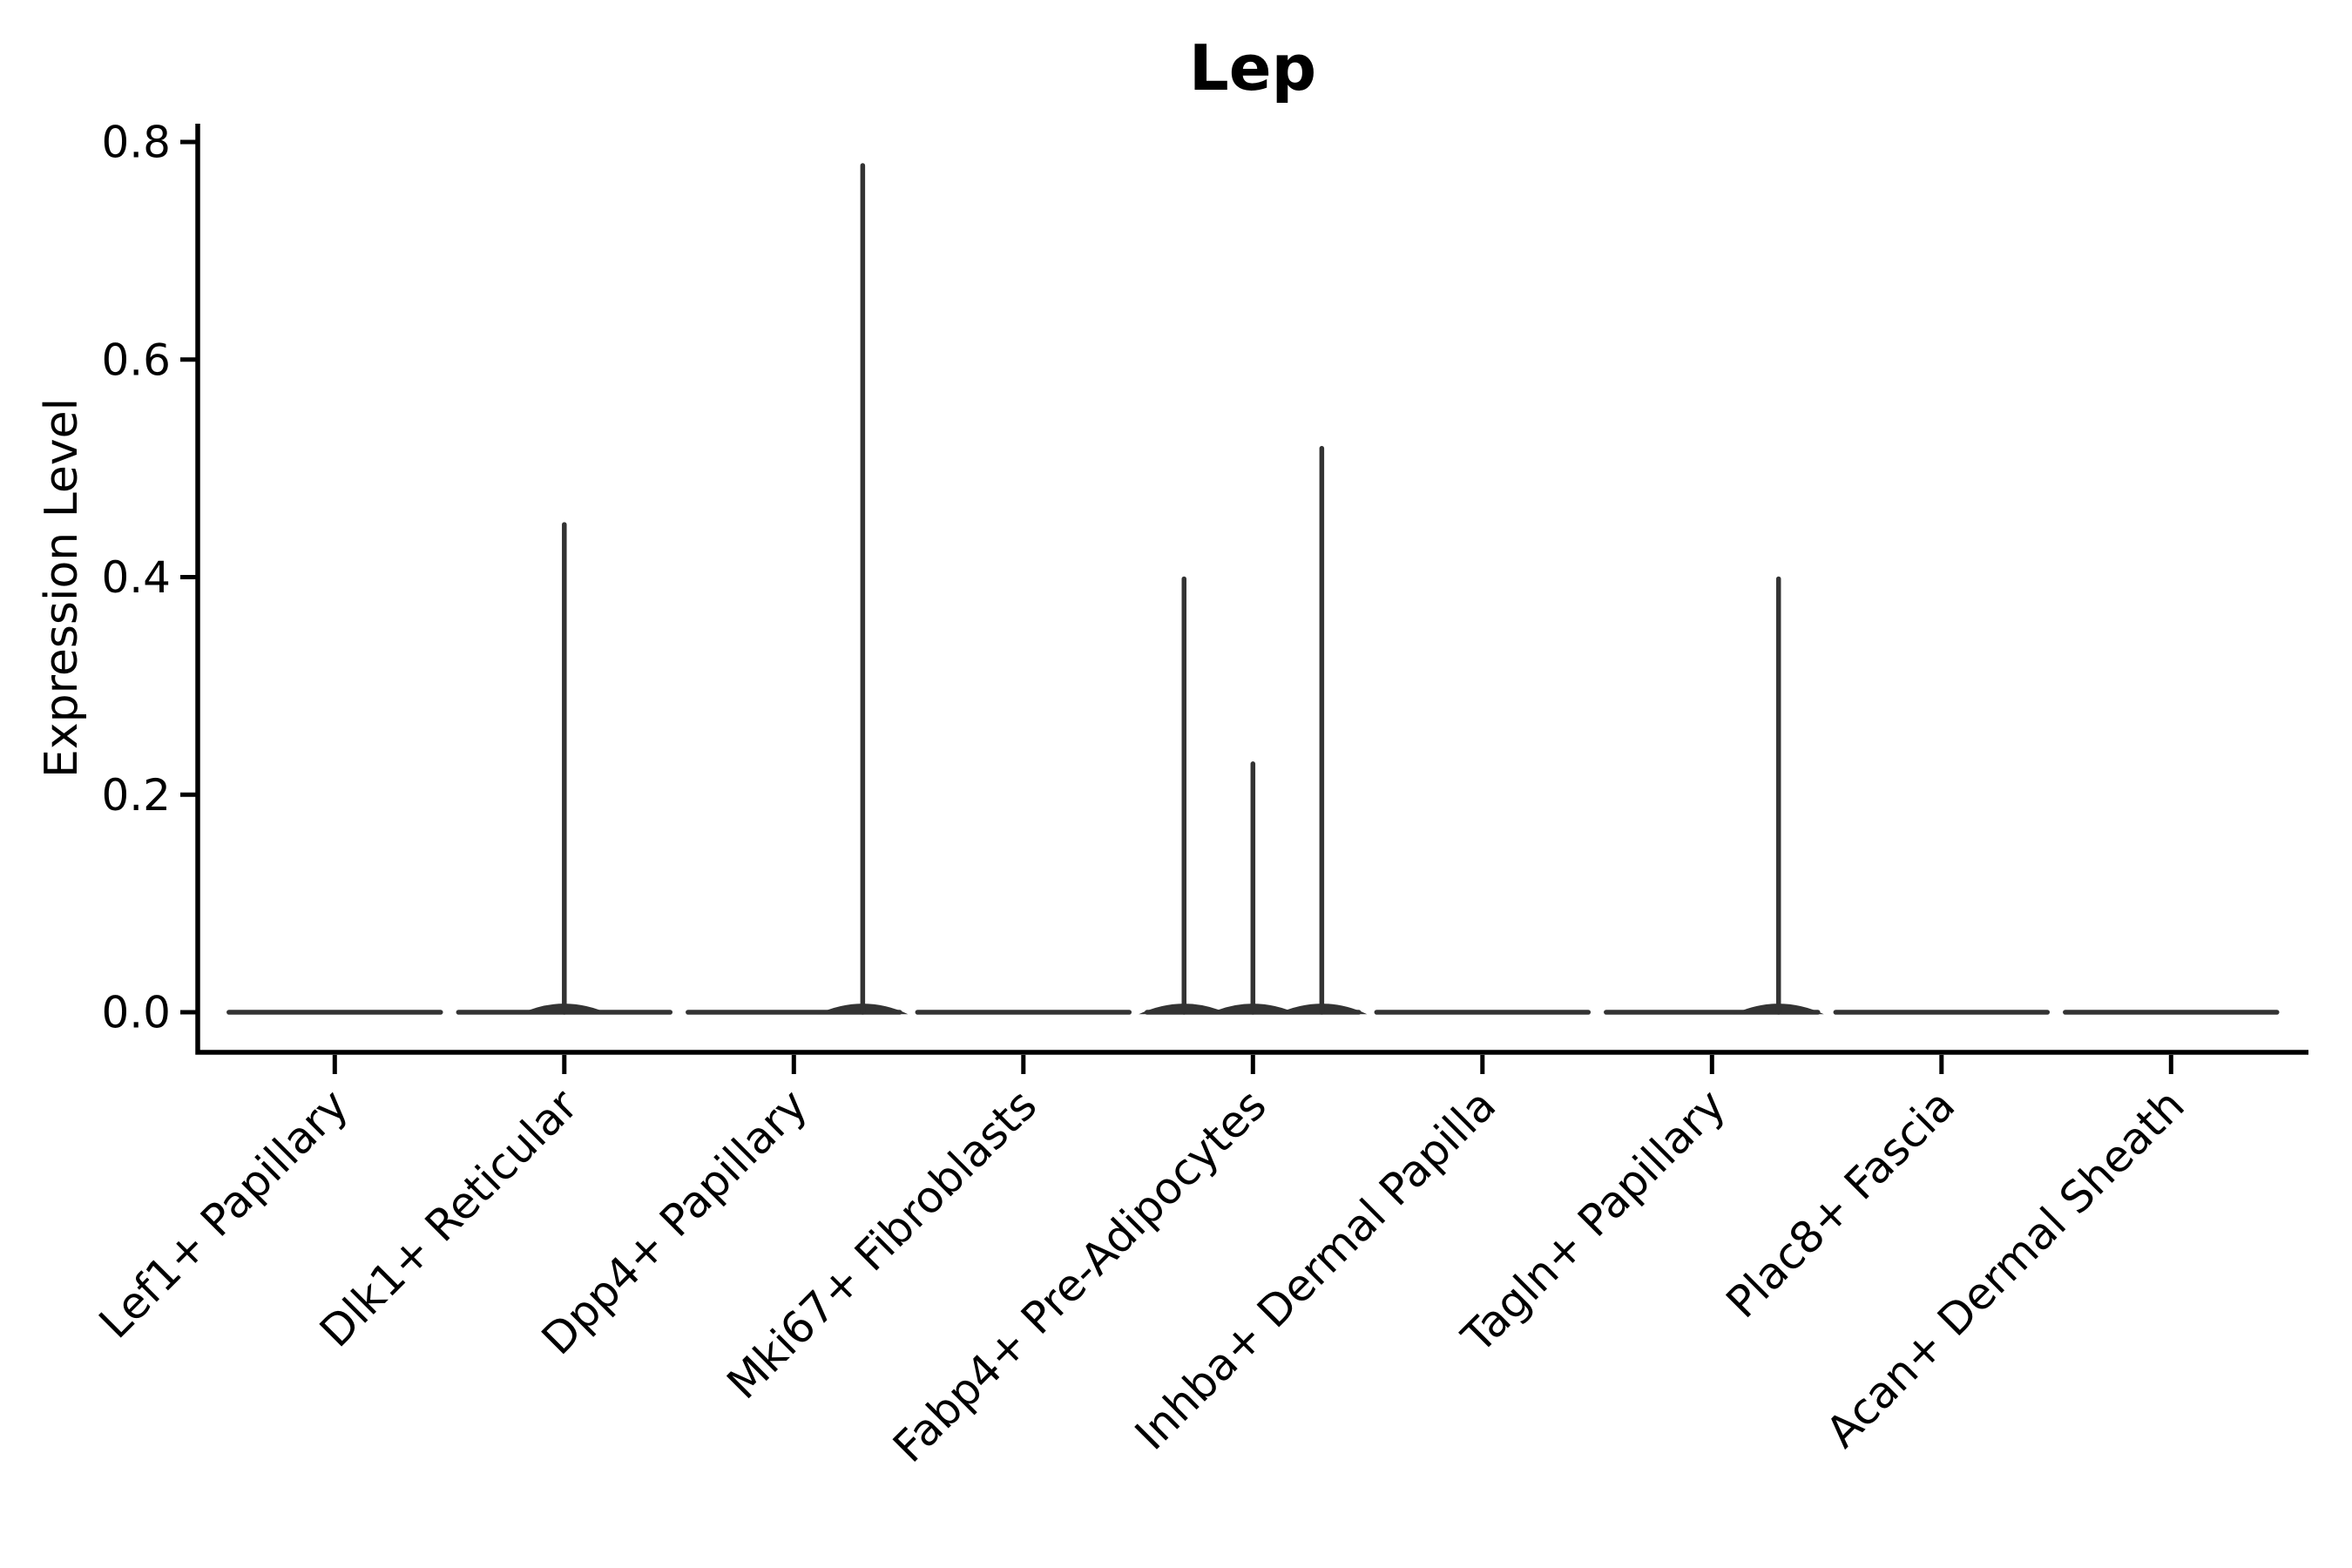 This screenshot has height=1568, width=2352. What do you see at coordinates (1252, 68) in the screenshot?
I see `chart-title: Lep` at bounding box center [1252, 68].